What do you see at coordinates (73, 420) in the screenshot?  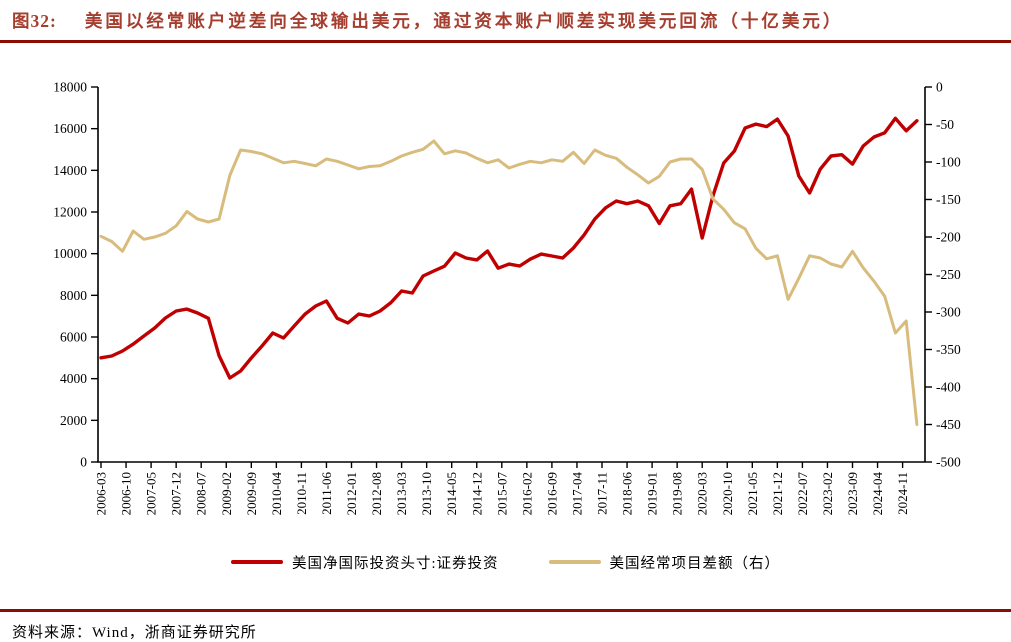 I see `svg-text: 2000` at bounding box center [73, 420].